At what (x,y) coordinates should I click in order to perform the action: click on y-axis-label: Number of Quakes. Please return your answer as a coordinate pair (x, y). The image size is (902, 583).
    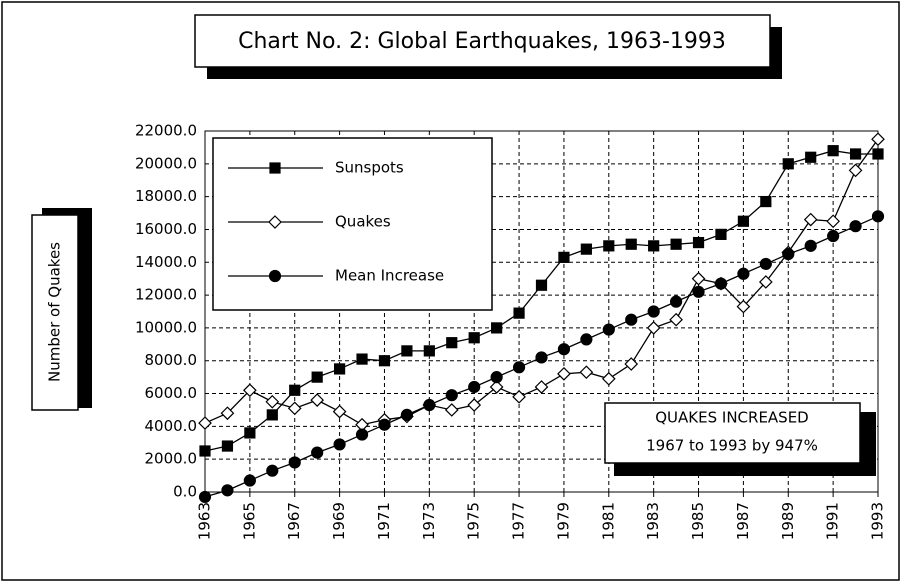
    Looking at the image, I should click on (55, 312).